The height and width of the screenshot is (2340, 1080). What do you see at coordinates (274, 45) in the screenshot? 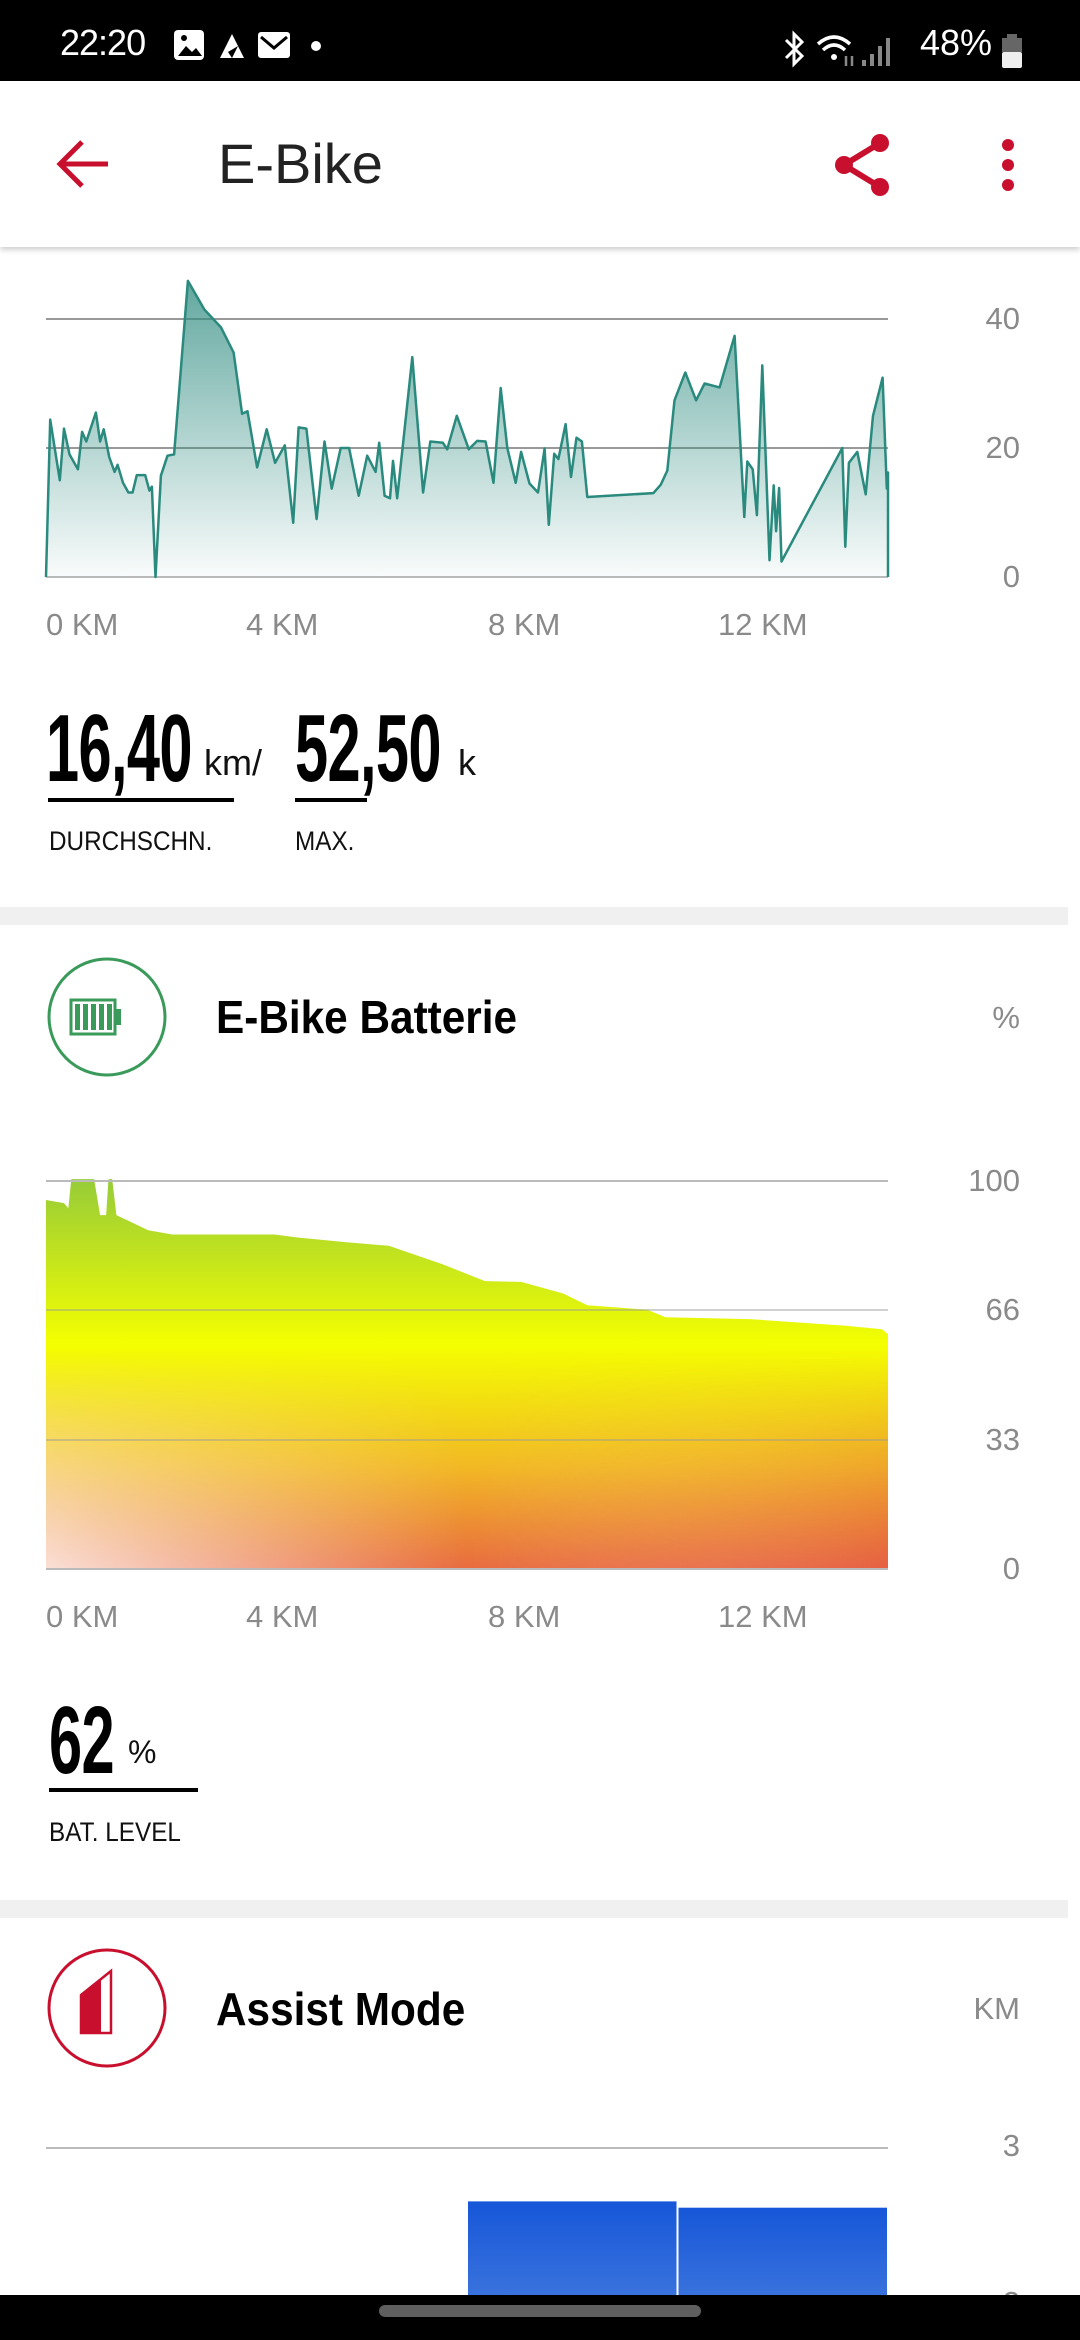
I see `mail-icon` at bounding box center [274, 45].